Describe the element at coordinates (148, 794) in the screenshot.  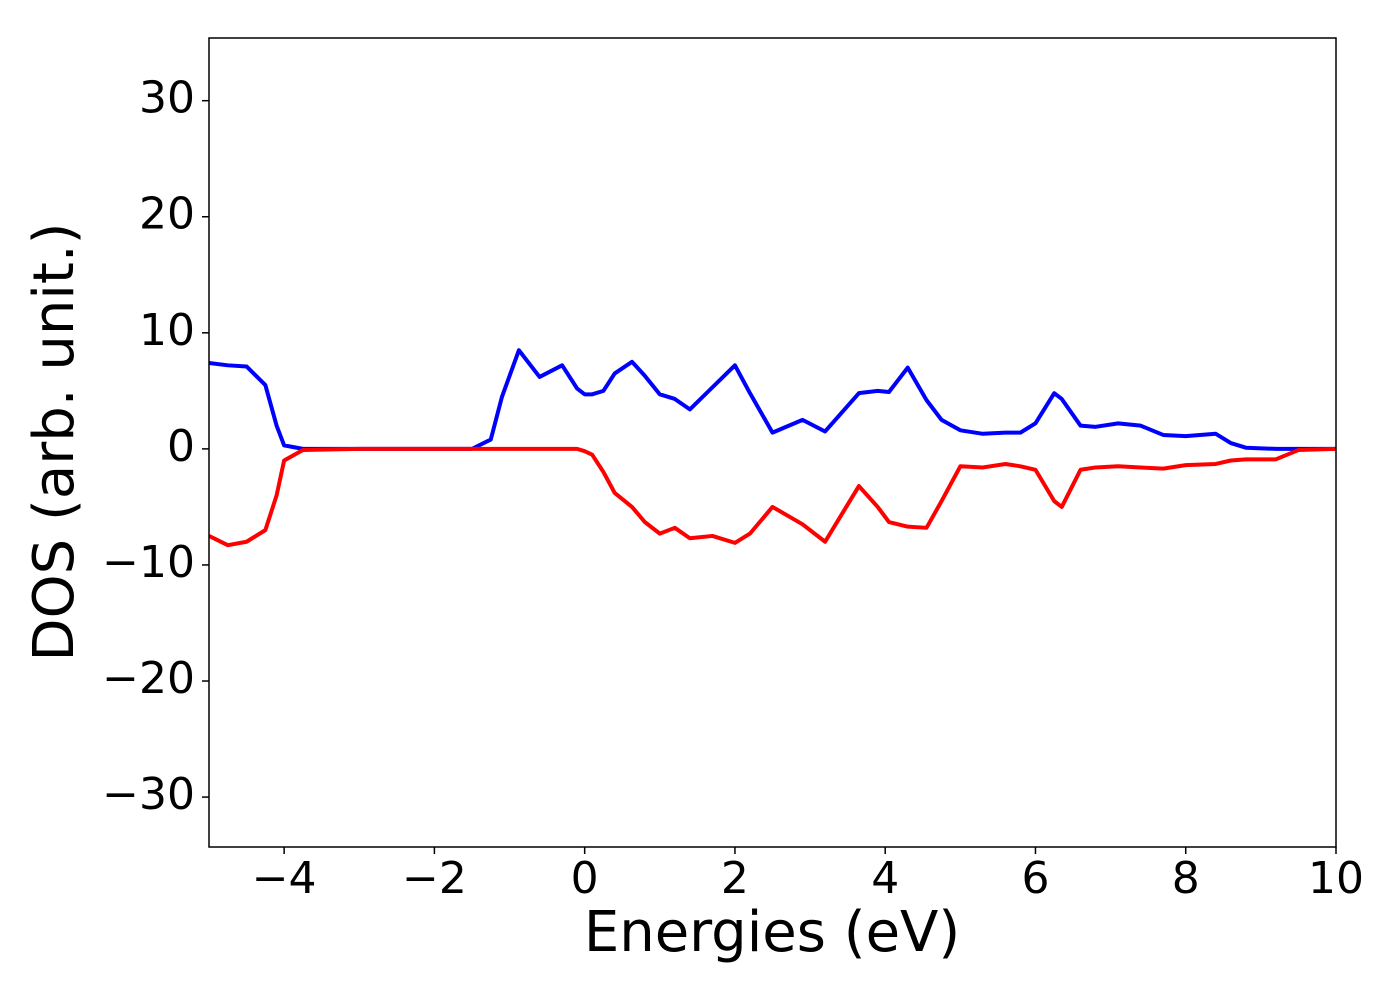
I see `y-tick-label: −30` at that location.